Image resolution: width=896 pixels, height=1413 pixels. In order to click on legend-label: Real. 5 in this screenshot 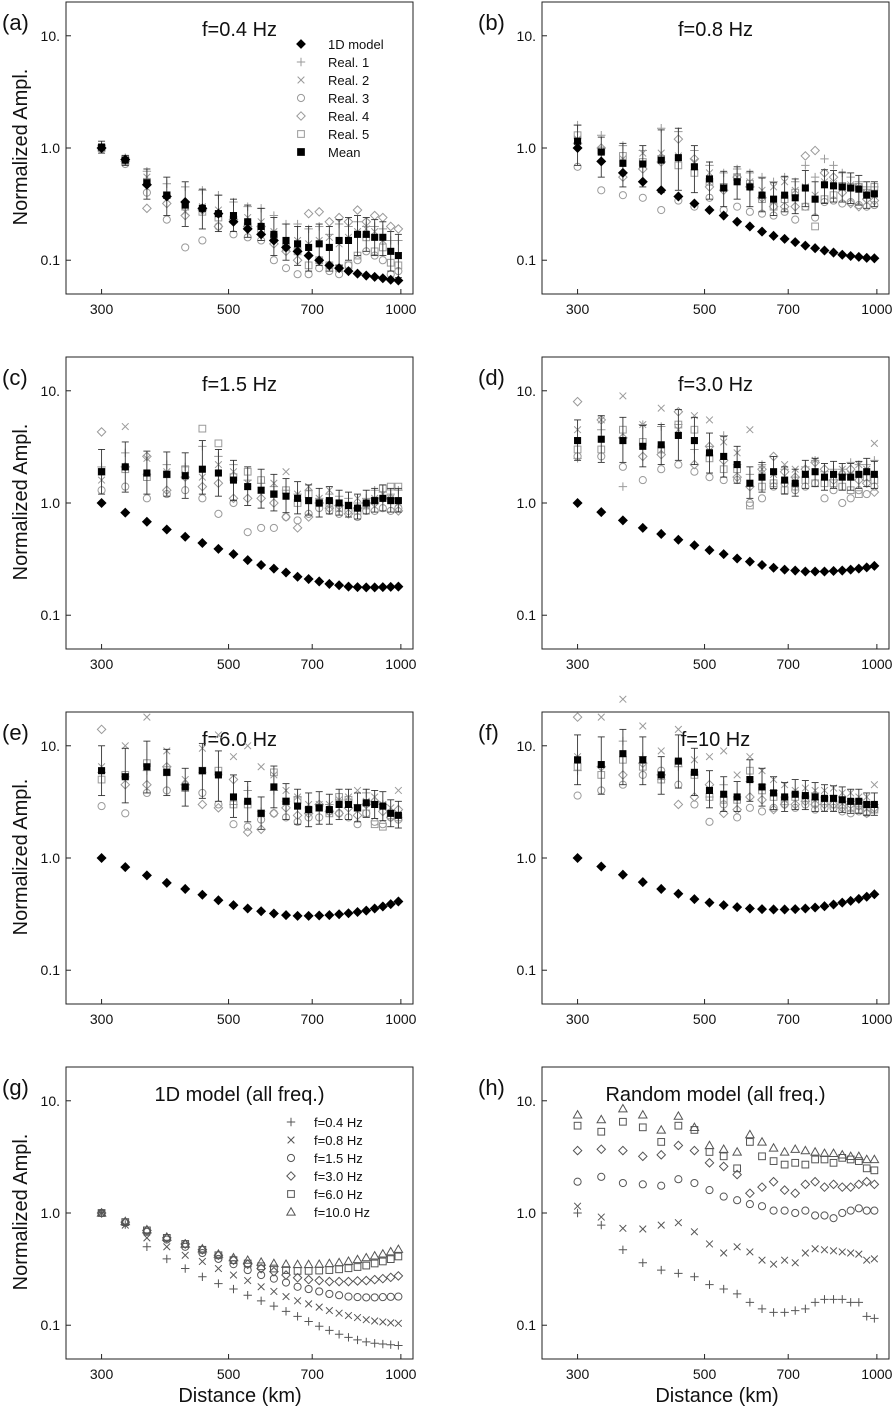, I will do `click(348, 134)`.